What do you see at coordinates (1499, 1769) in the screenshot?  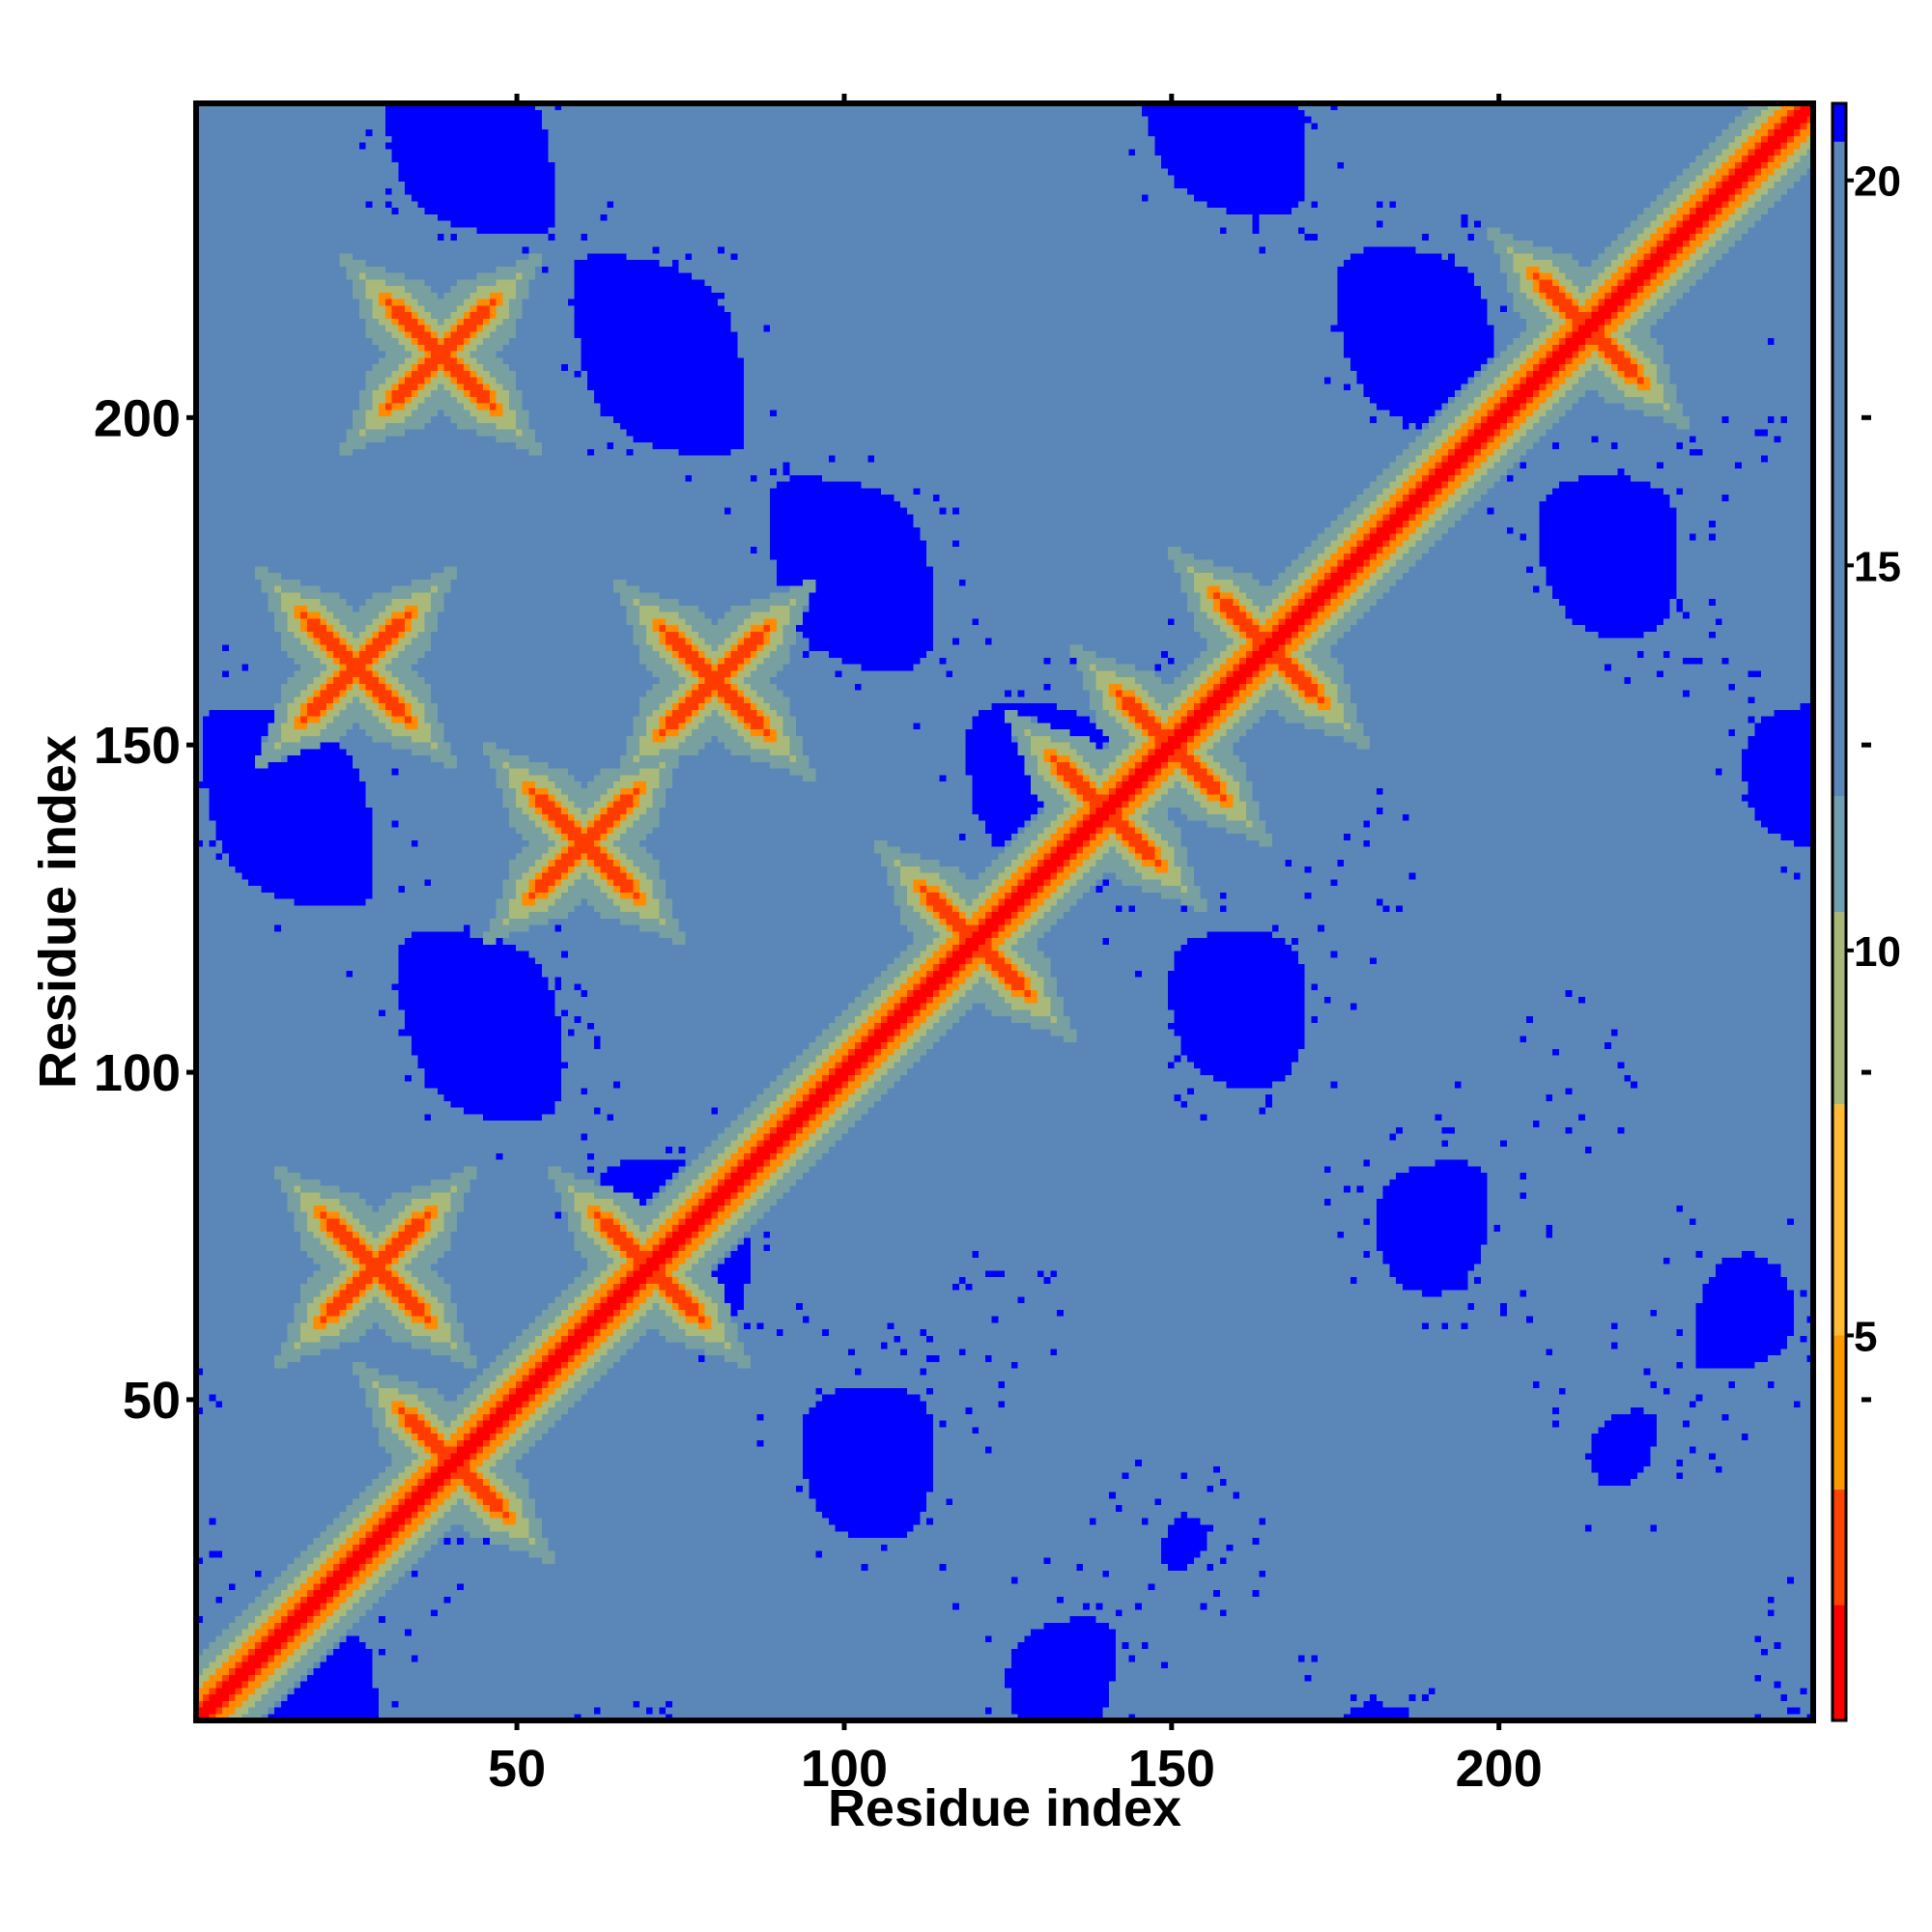 I see `x-tick-label: 200` at bounding box center [1499, 1769].